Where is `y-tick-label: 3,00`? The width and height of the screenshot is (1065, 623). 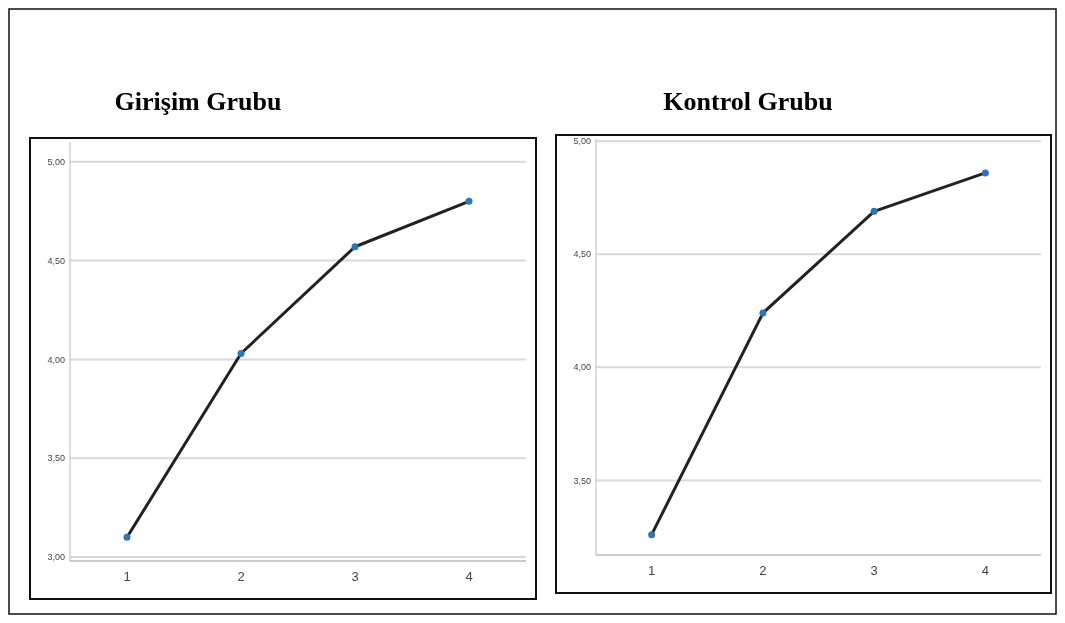 y-tick-label: 3,00 is located at coordinates (56, 557).